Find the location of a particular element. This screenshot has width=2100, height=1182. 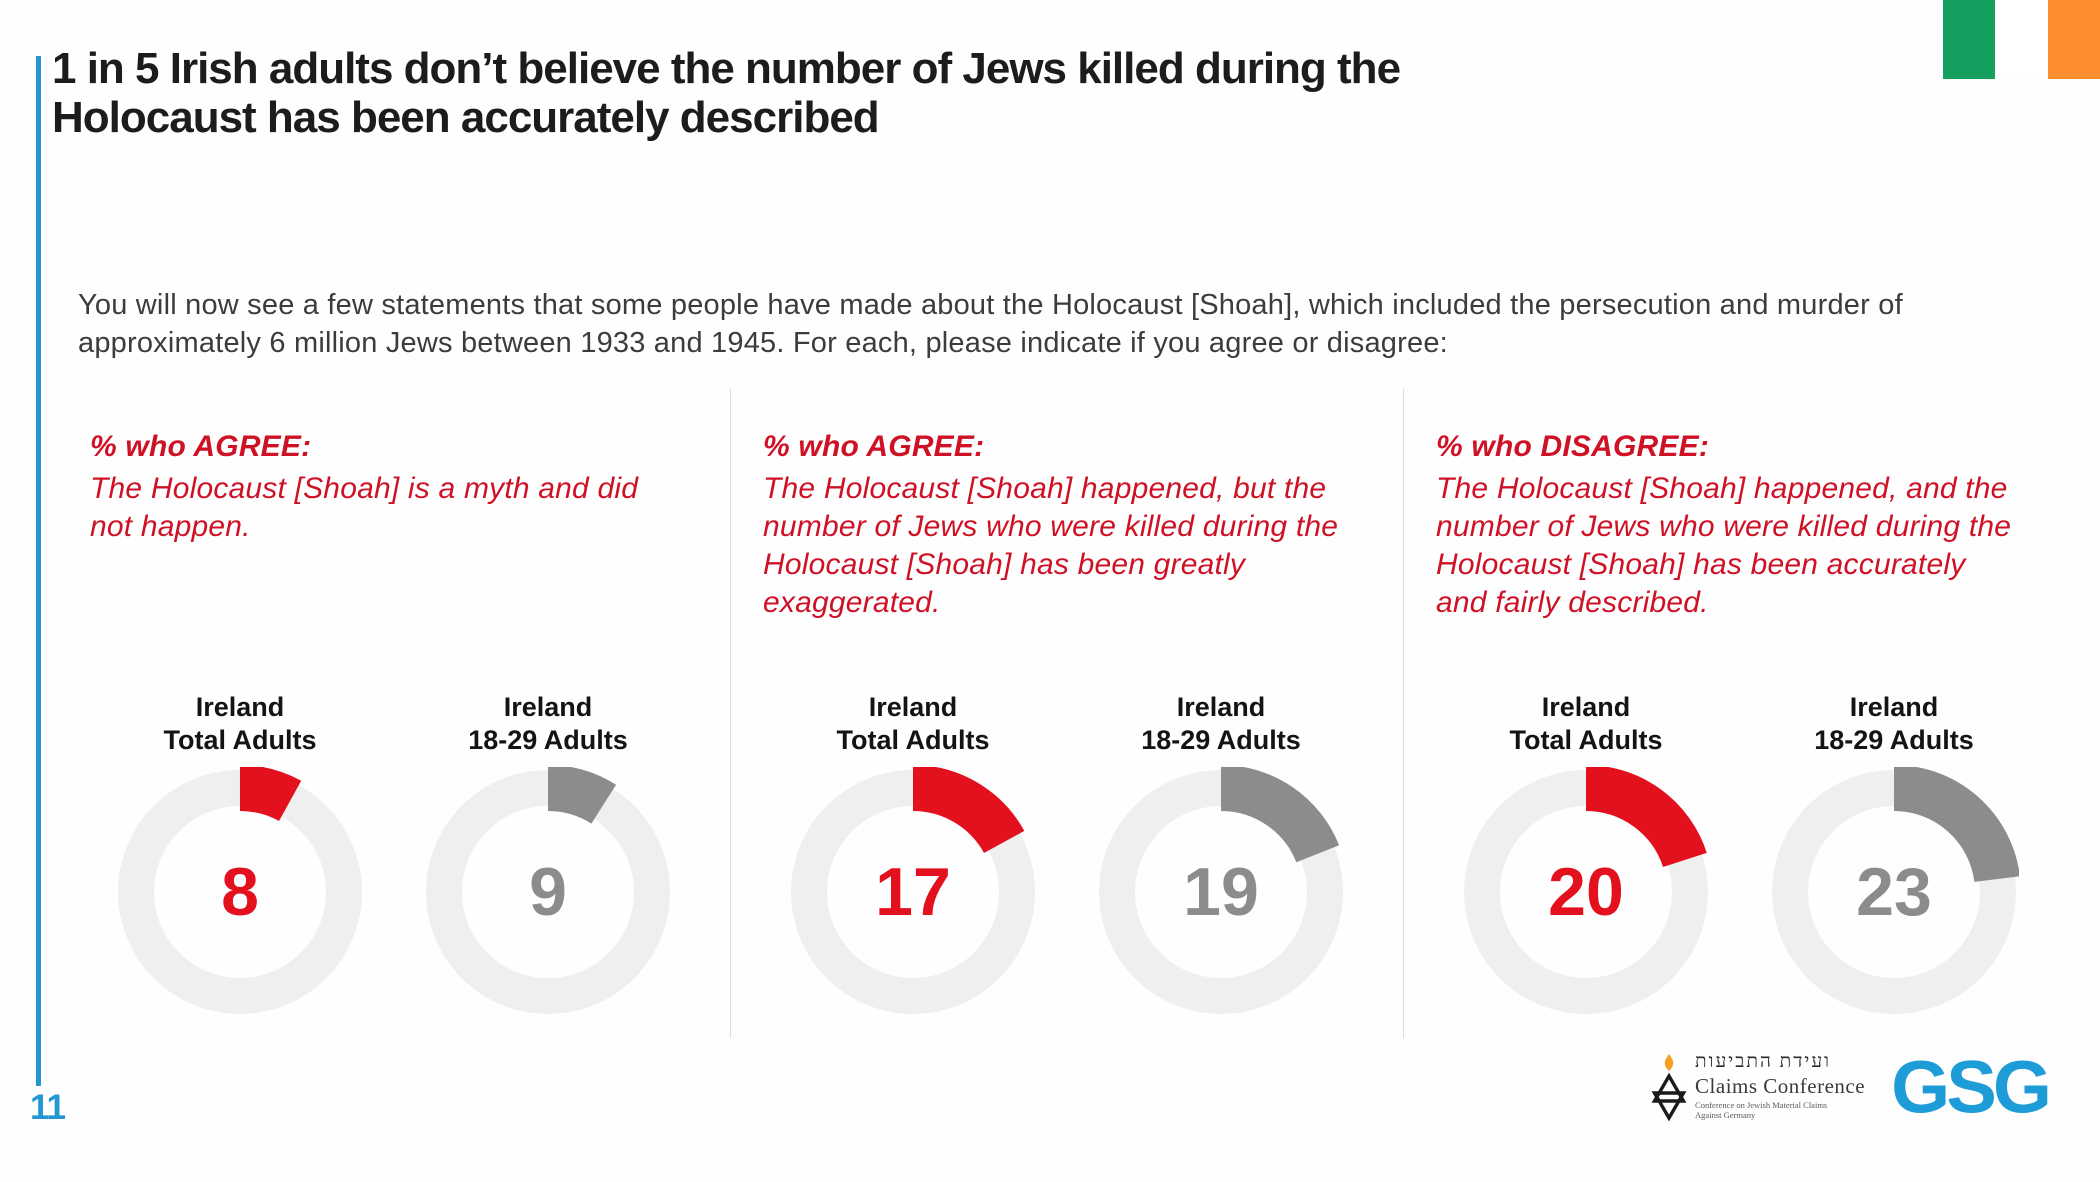

donut-chart: 9 is located at coordinates (548, 892).